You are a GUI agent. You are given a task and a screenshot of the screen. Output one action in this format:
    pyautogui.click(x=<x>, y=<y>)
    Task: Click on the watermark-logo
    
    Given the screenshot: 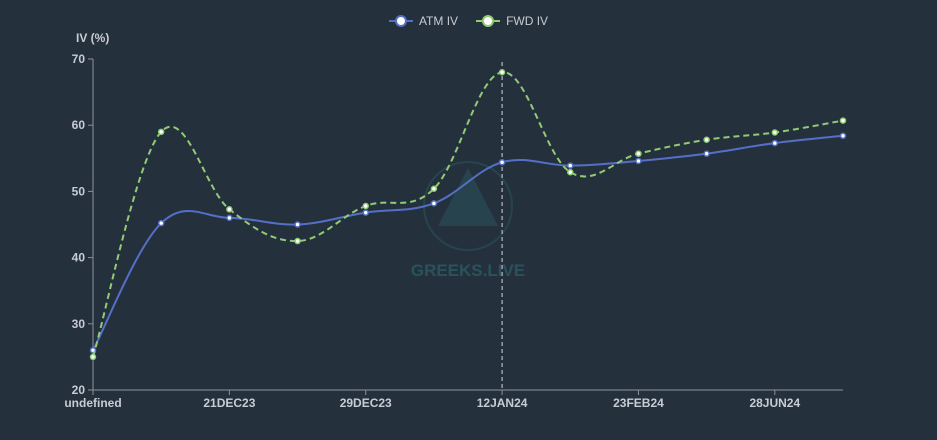 What is the action you would take?
    pyautogui.click(x=468, y=206)
    